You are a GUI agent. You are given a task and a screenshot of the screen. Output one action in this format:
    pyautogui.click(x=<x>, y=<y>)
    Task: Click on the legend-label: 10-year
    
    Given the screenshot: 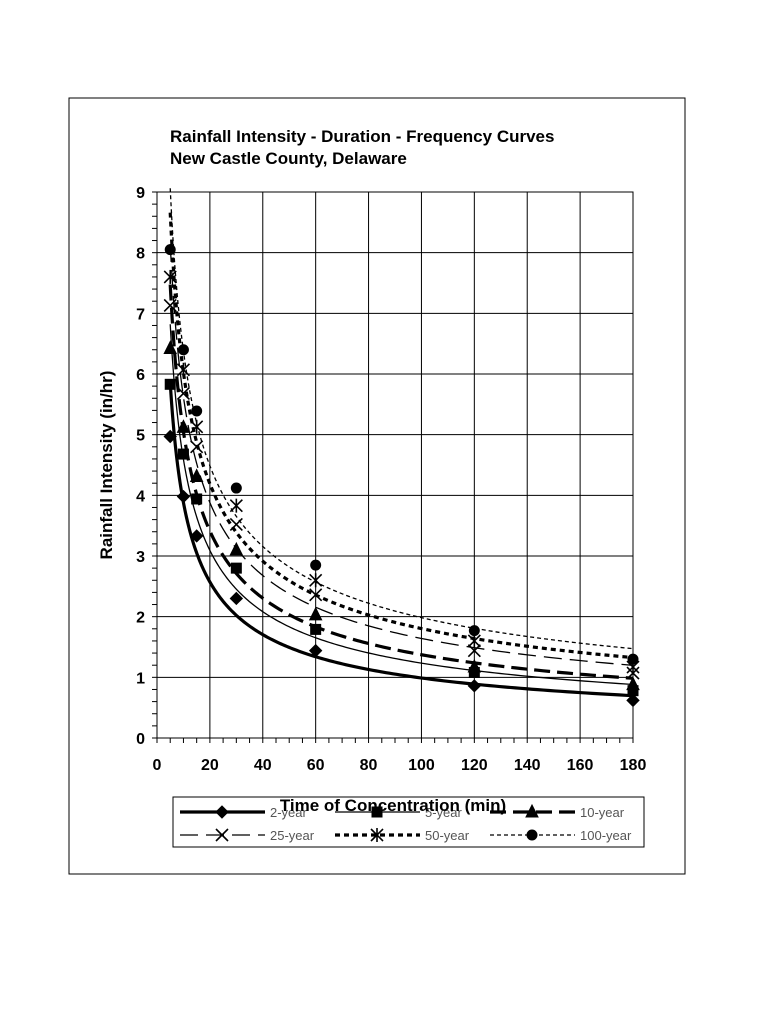 What is the action you would take?
    pyautogui.click(x=602, y=812)
    